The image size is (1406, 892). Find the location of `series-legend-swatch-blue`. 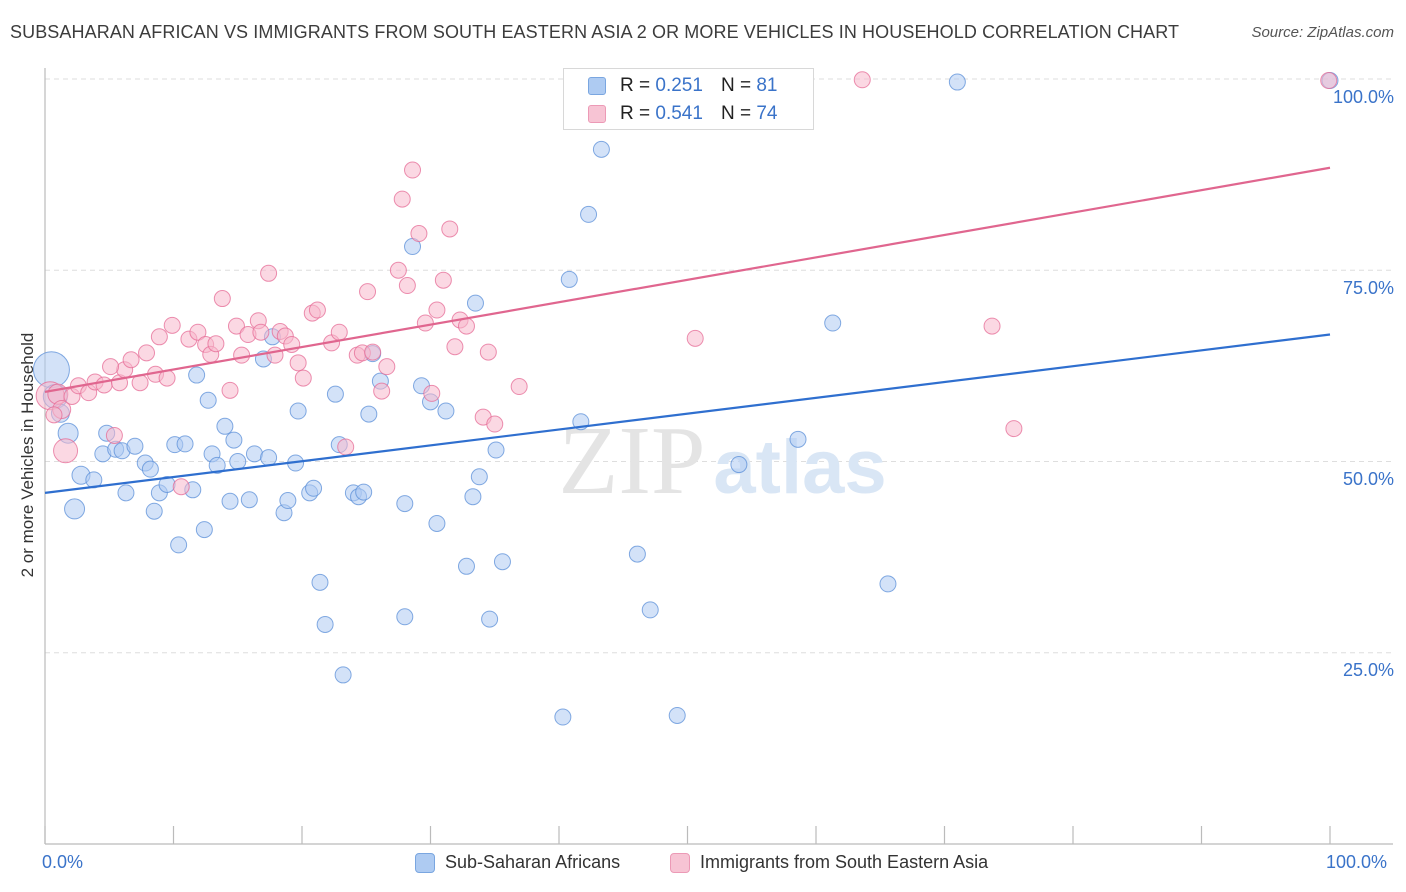

series-legend-swatch-blue is located at coordinates (425, 862).